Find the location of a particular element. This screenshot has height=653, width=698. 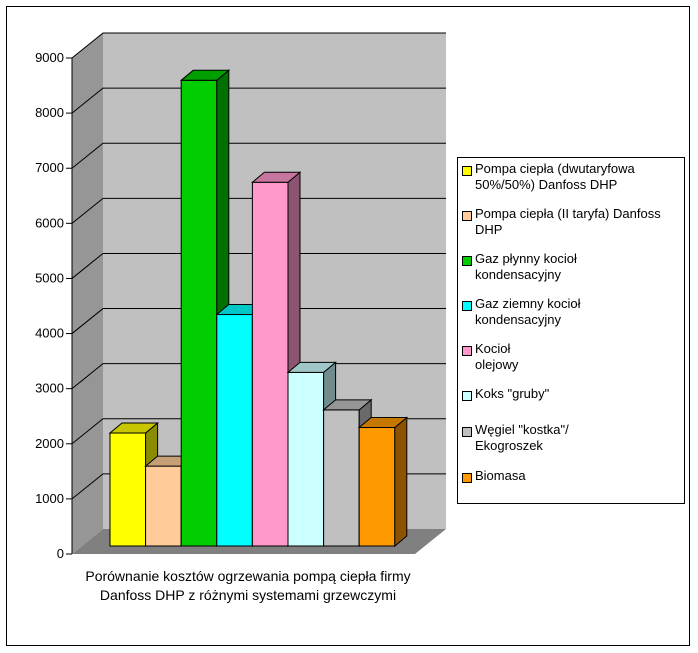

legend-label: Gaz płynny kocioł kondensacyjny is located at coordinates (526, 266).